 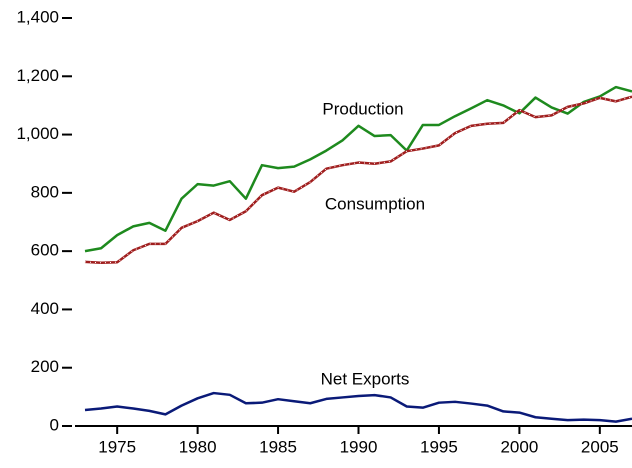 I want to click on y-tick-label: 800, so click(x=45, y=191).